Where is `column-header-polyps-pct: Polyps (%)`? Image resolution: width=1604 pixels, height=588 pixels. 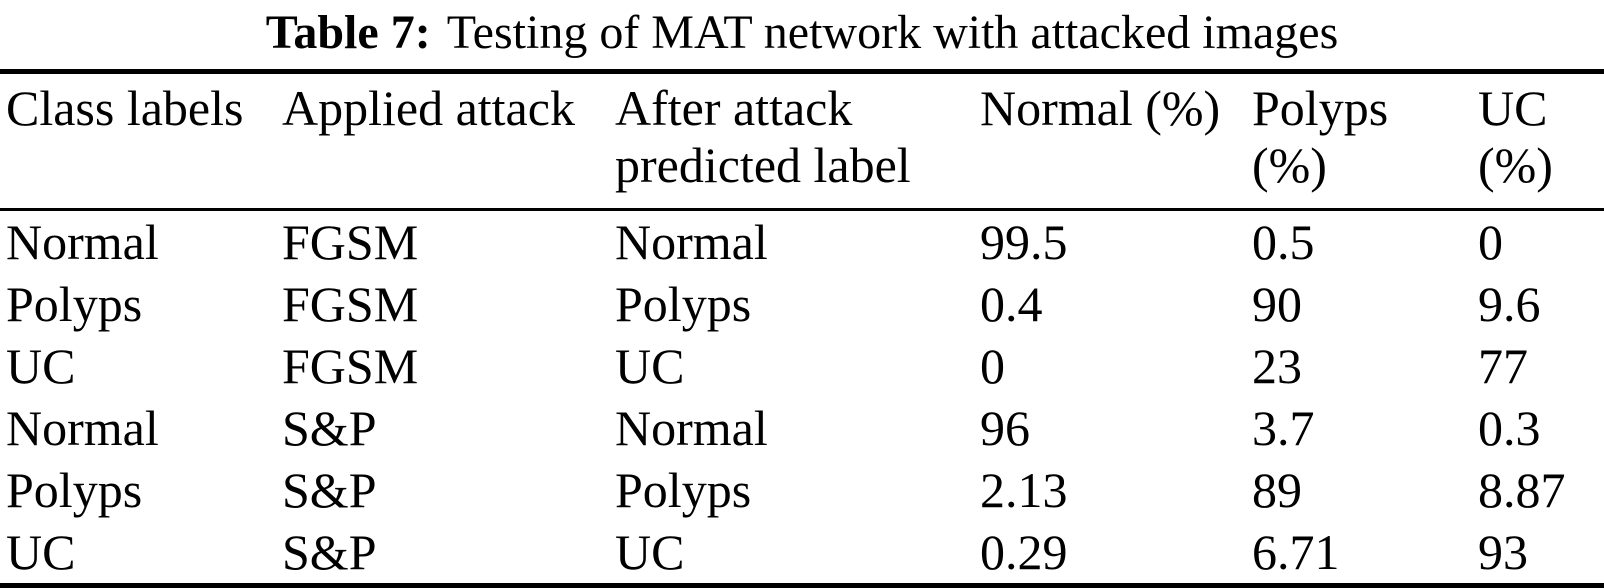 column-header-polyps-pct: Polyps (%) is located at coordinates (1365, 141).